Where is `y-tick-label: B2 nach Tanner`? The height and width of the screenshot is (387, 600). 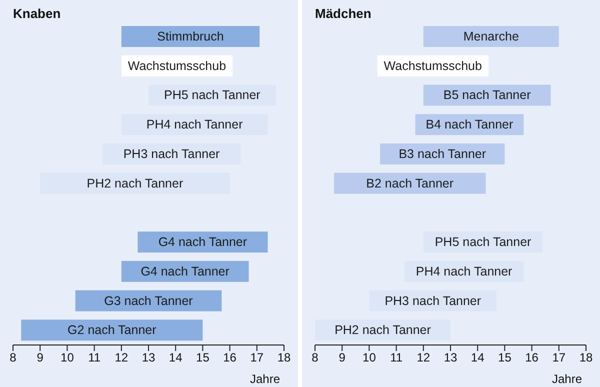 y-tick-label: B2 nach Tanner is located at coordinates (410, 183).